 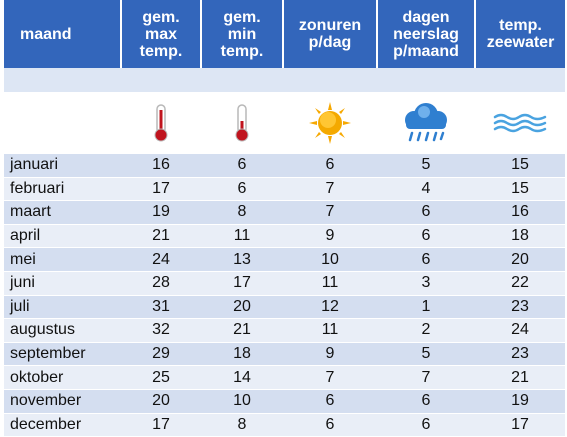 What do you see at coordinates (520, 236) in the screenshot?
I see `cell-zee: 18` at bounding box center [520, 236].